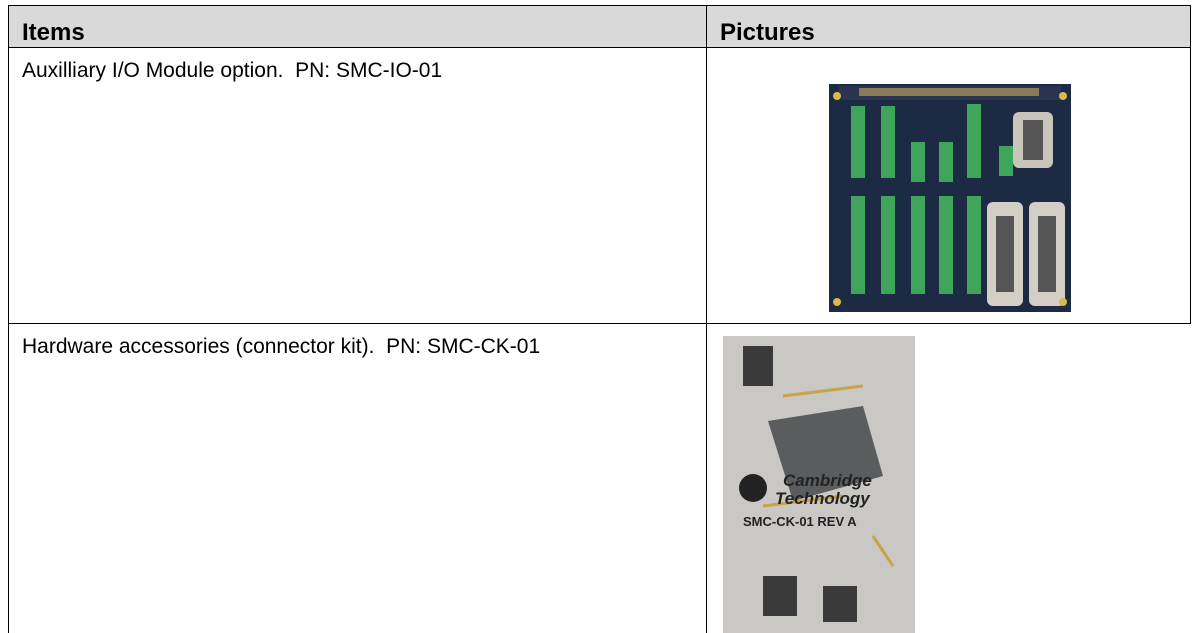 The image size is (1199, 633). I want to click on connector-kit-photo: Cambridge Technology SMC-CK-01 REV A, so click(819, 484).